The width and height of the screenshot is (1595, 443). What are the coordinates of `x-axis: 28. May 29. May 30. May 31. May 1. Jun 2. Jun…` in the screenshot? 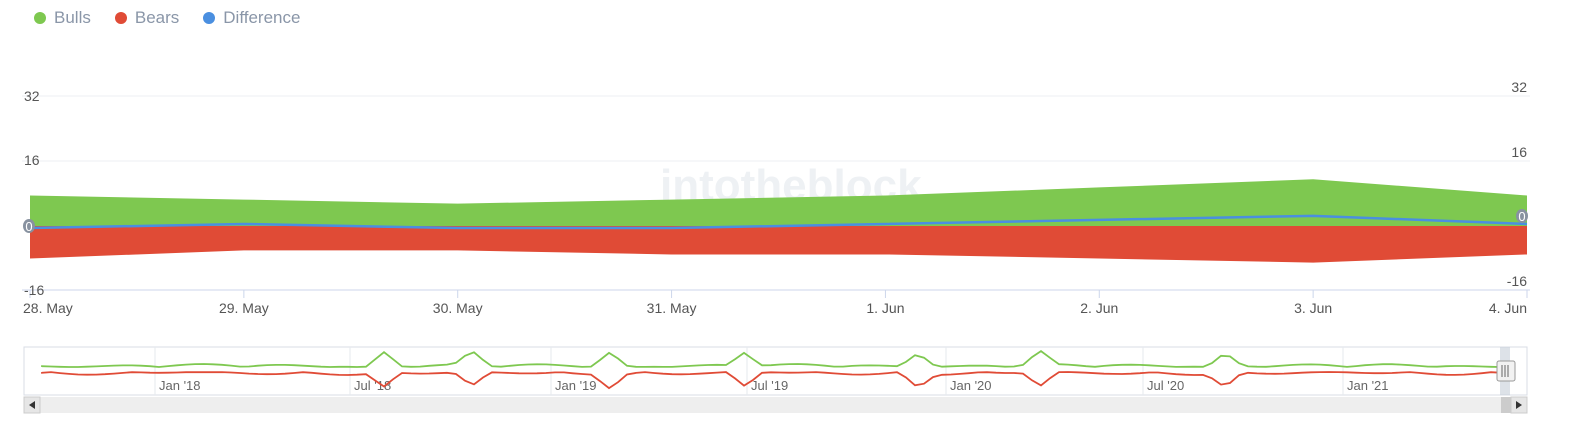 It's located at (776, 302).